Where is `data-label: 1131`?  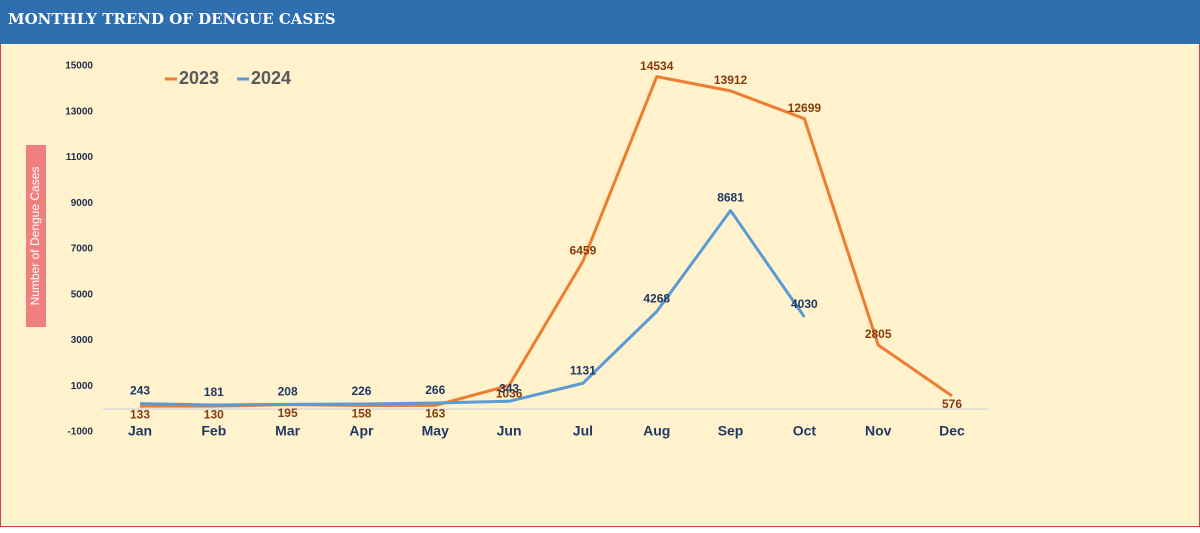 data-label: 1131 is located at coordinates (583, 370).